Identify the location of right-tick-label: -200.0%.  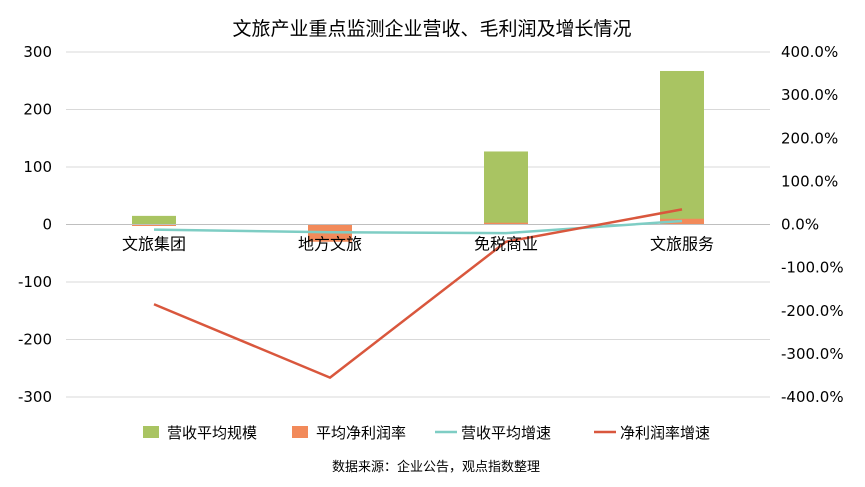
(812, 311).